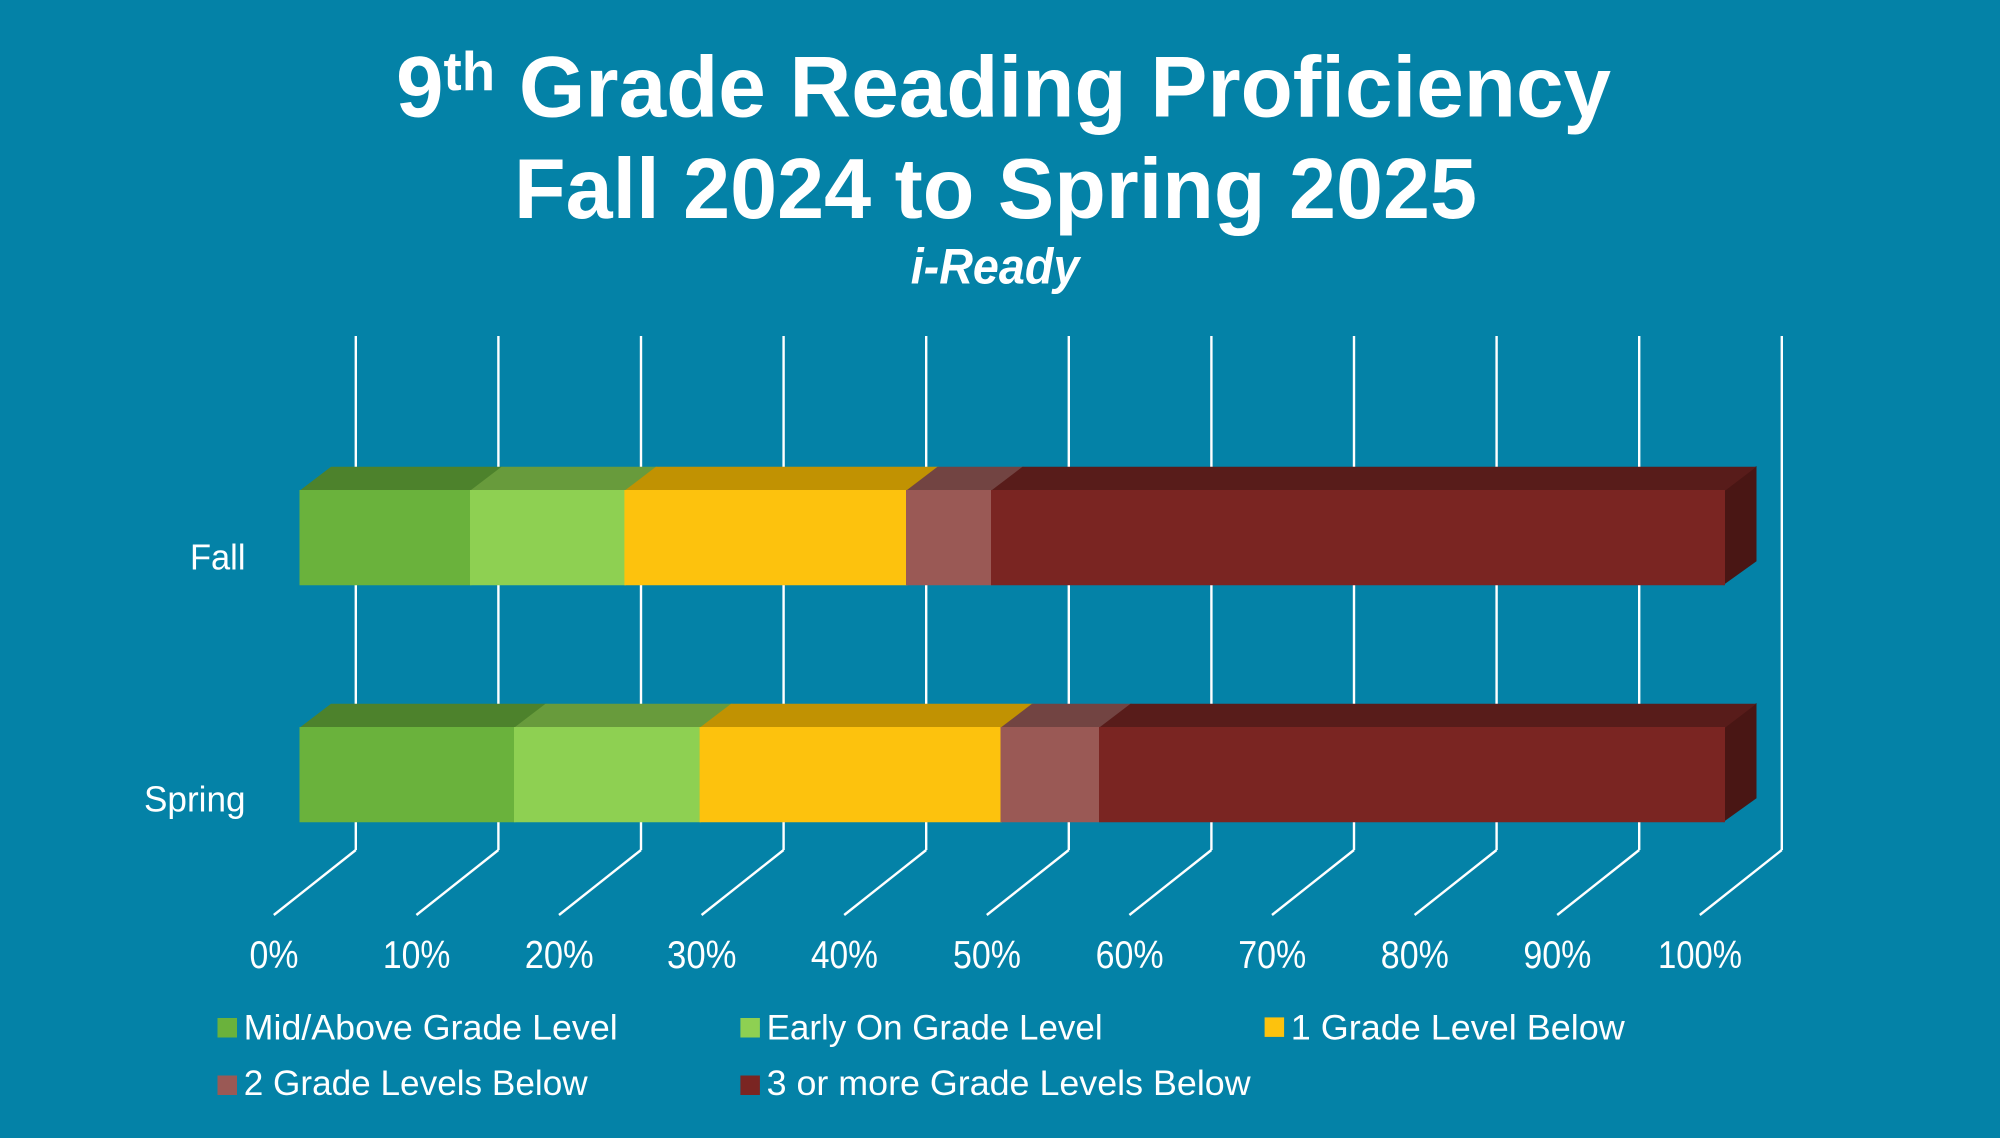  What do you see at coordinates (996, 266) in the screenshot?
I see `svg-text: i-Ready` at bounding box center [996, 266].